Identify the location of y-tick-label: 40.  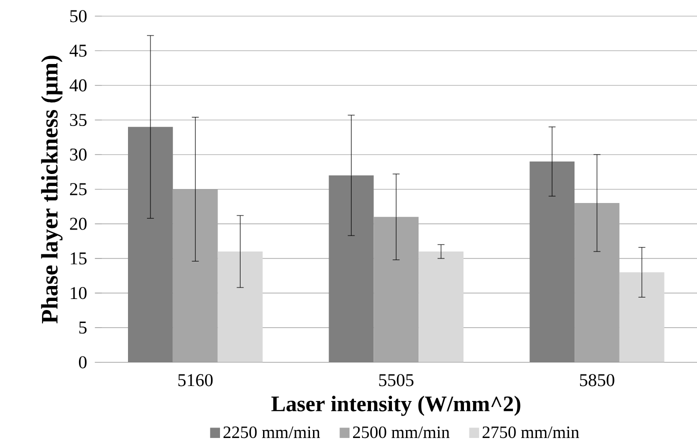
(78, 85).